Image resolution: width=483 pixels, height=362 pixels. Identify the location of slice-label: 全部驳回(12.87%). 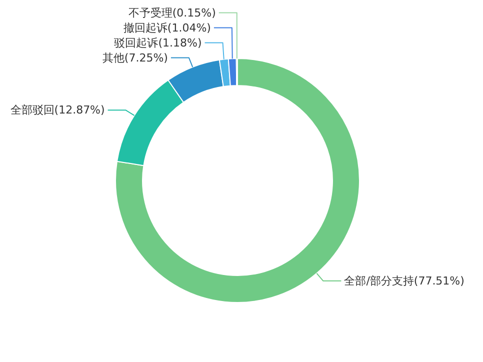
(57, 110).